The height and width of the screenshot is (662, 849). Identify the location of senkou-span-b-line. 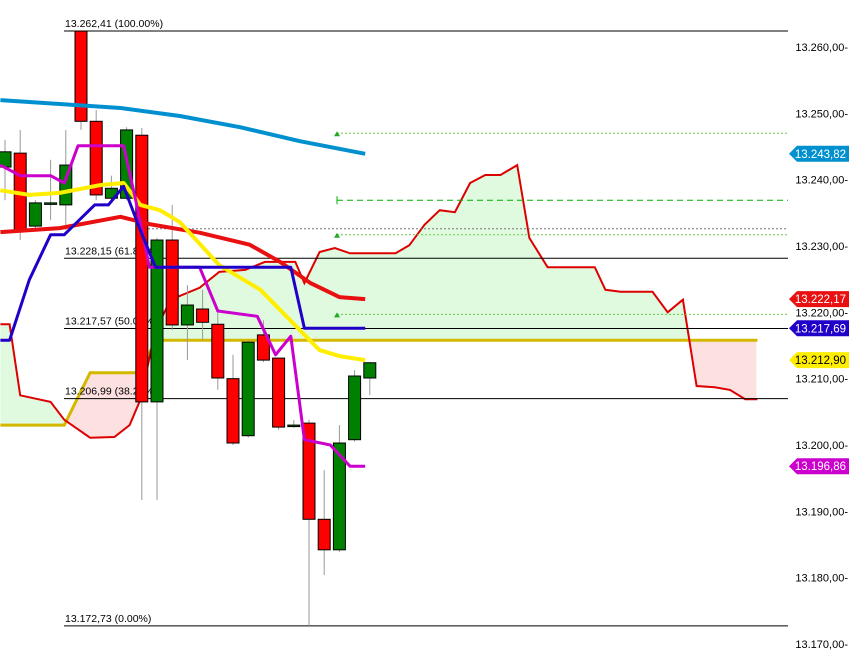
(379, 382).